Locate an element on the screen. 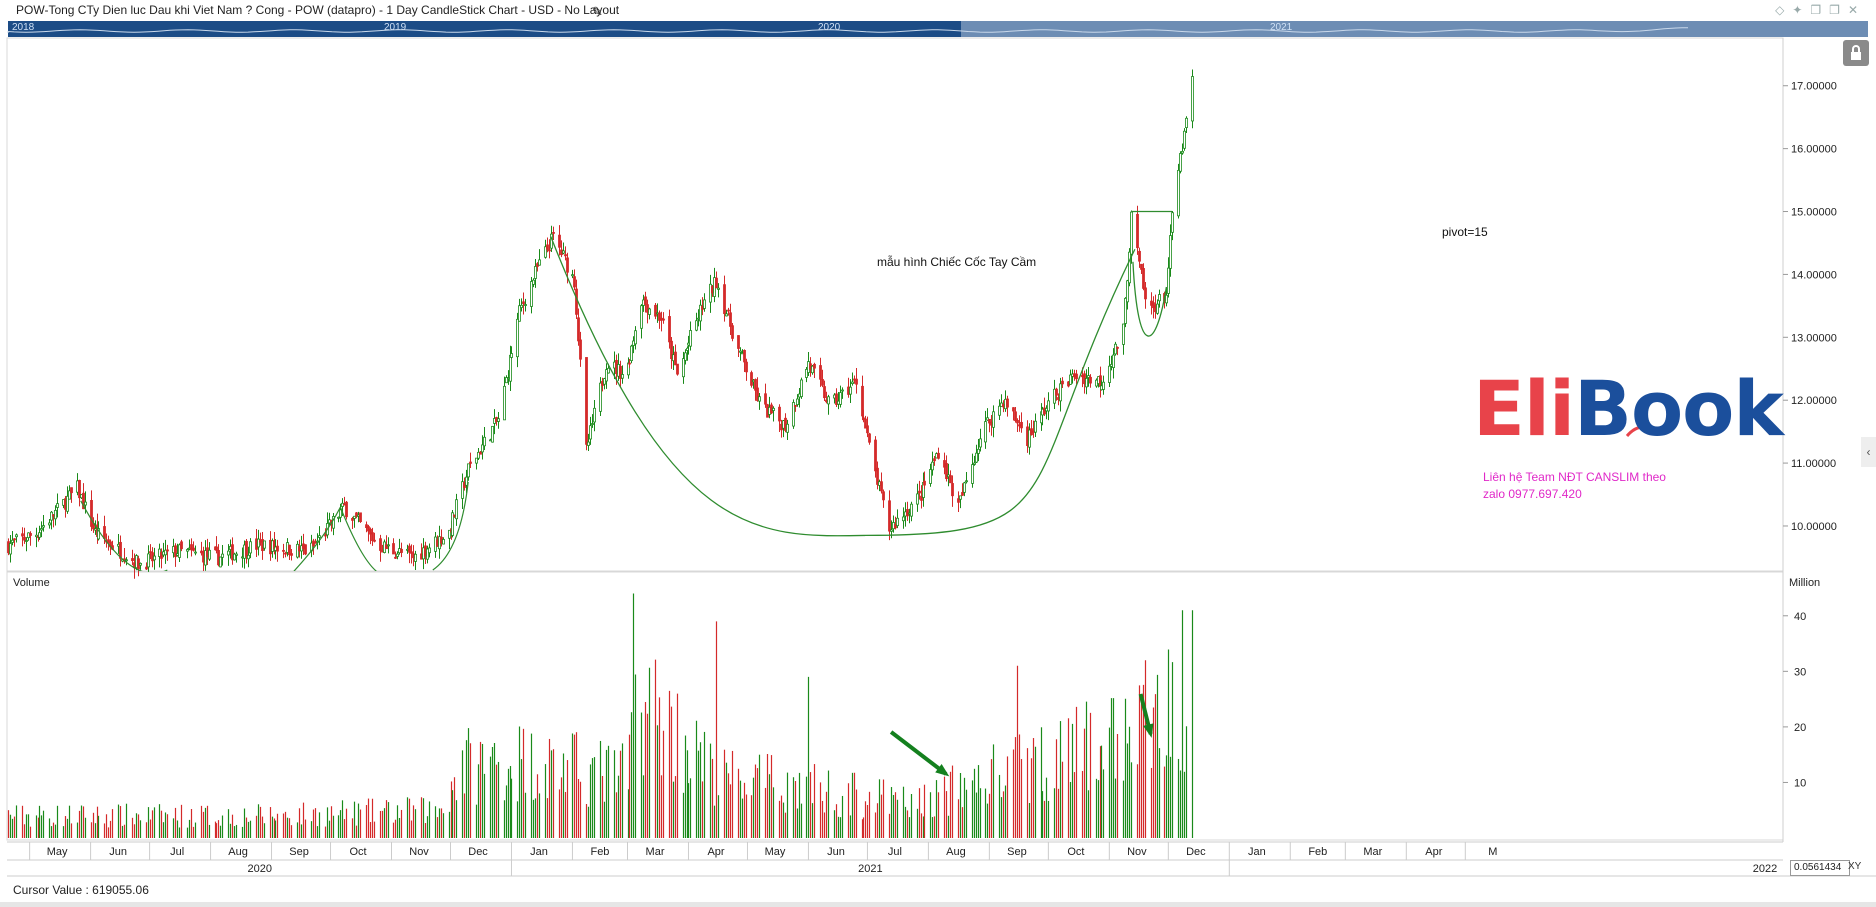 This screenshot has height=907, width=1876. year-label: 2021 is located at coordinates (870, 869).